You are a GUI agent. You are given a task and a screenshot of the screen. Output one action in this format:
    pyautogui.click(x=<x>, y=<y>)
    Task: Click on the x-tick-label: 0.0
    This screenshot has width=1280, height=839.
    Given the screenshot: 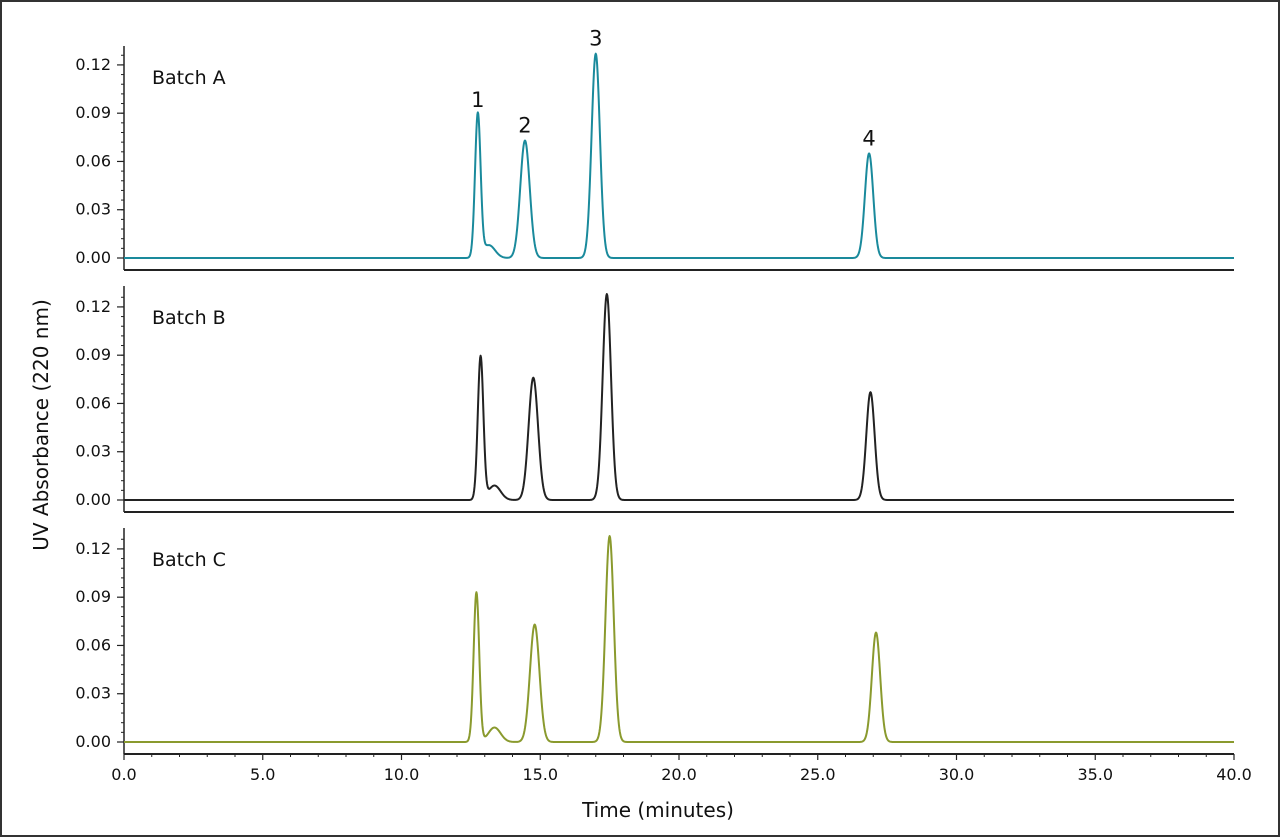 What is the action you would take?
    pyautogui.click(x=123, y=774)
    